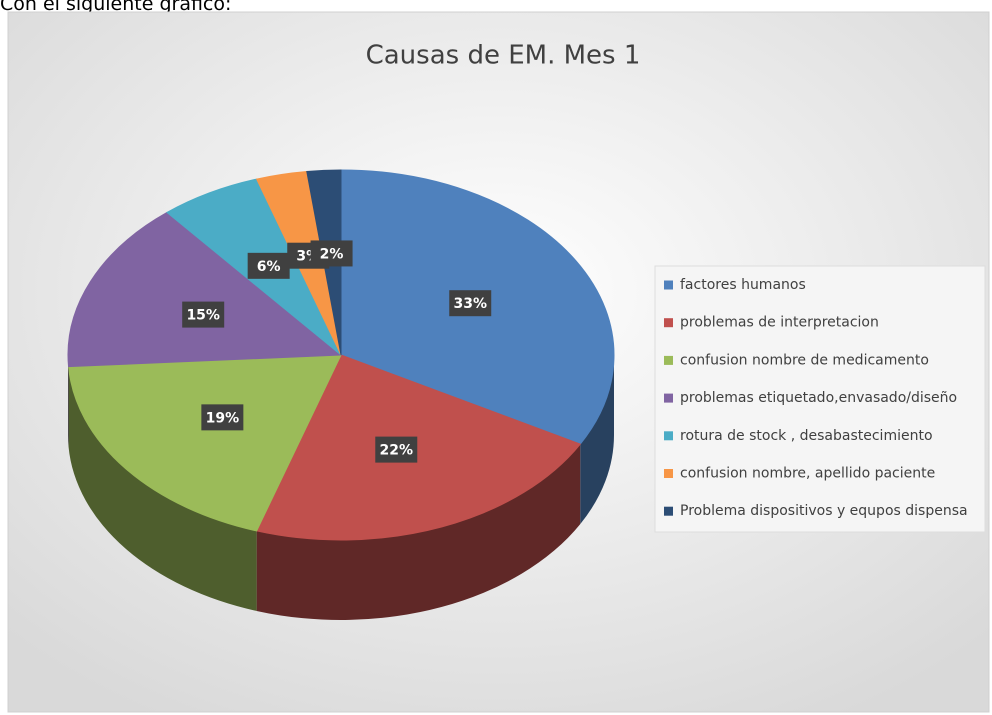 The image size is (992, 715). What do you see at coordinates (743, 285) in the screenshot?
I see `legend-label: factores humanos` at bounding box center [743, 285].